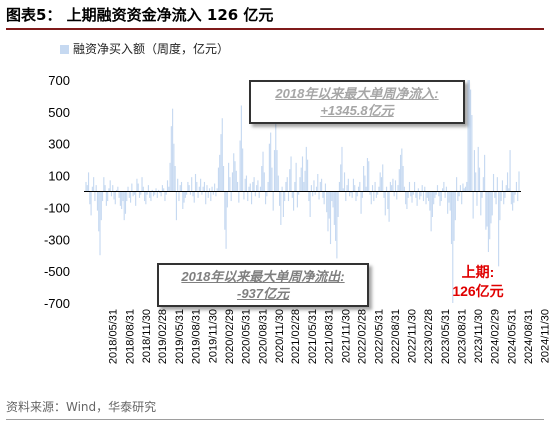  Describe the element at coordinates (413, 336) in the screenshot. I see `x-tick-label: 2022/11/30` at that location.